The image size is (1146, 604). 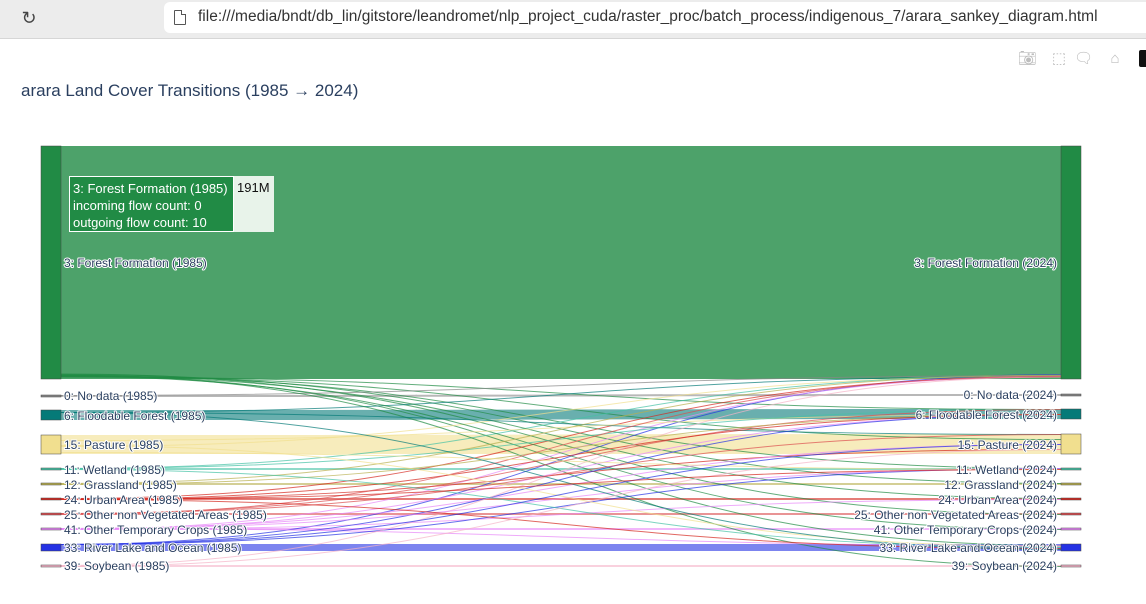 What do you see at coordinates (152, 548) in the screenshot?
I see `sankey-node-label-left: 33: River Lake and Ocean (1985)` at bounding box center [152, 548].